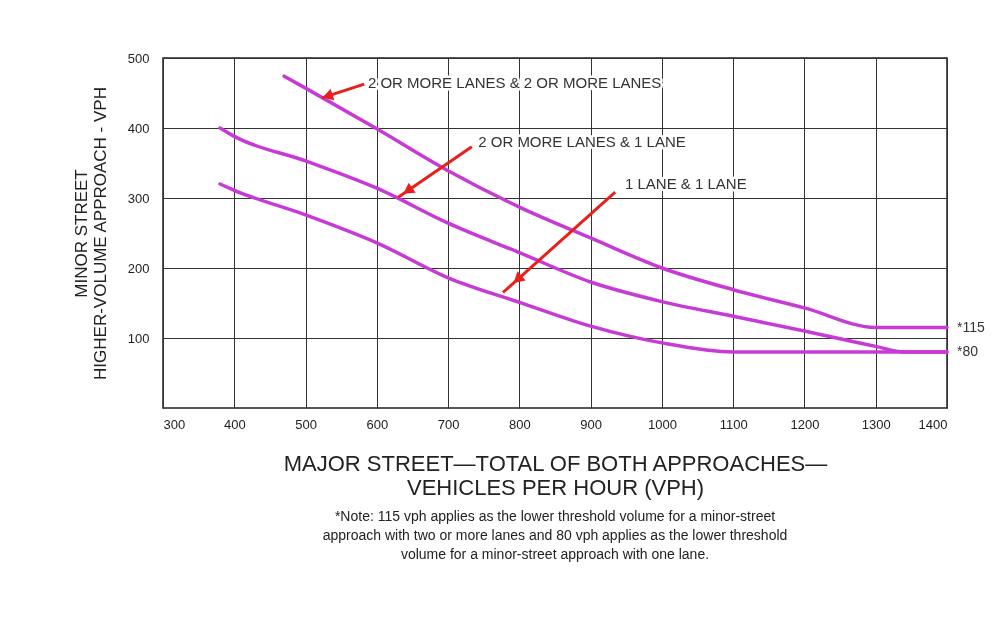  Describe the element at coordinates (174, 424) in the screenshot. I see `x-tick-label: 300` at that location.